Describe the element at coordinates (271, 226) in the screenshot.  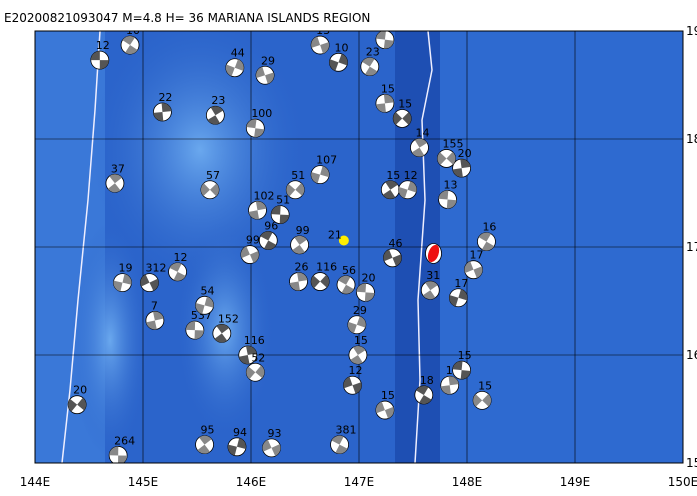
I see `depth-label: 96` at that location.